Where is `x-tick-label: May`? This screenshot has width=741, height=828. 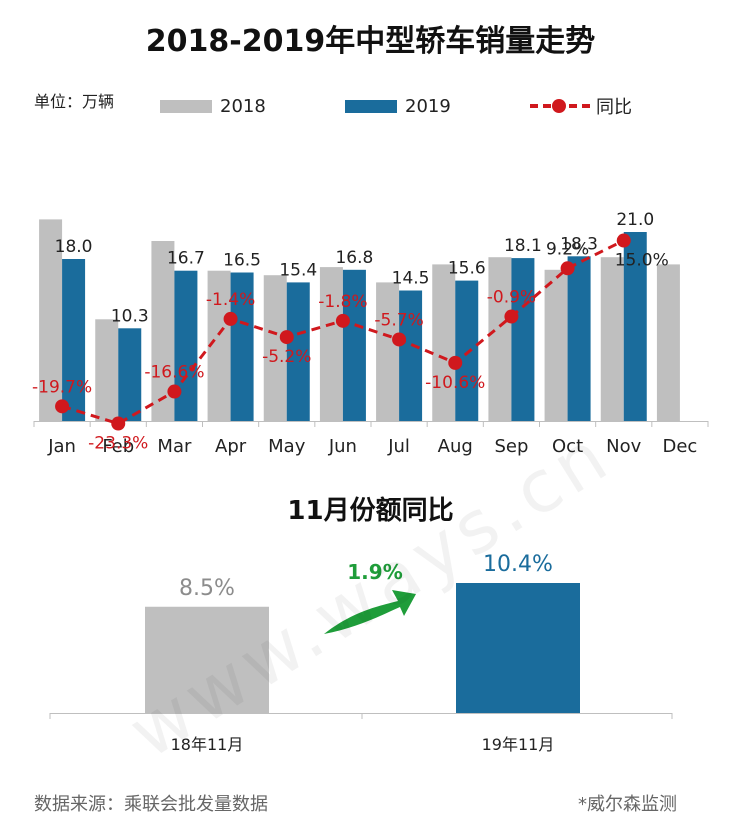
x-tick-label: May is located at coordinates (287, 446).